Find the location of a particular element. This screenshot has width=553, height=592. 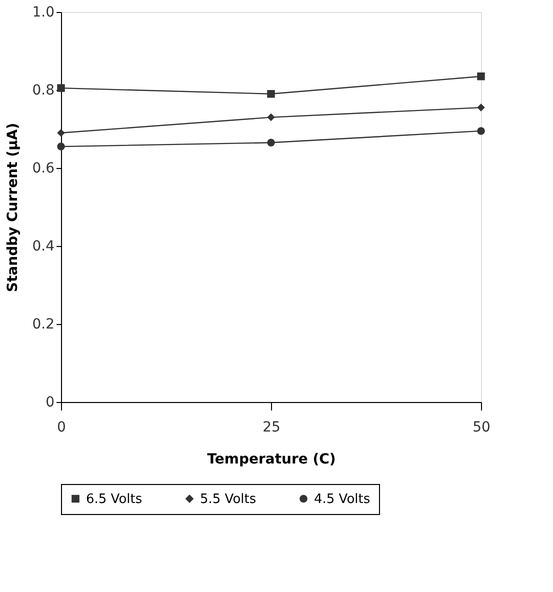

y-tick-label: 0.6 is located at coordinates (43, 168).